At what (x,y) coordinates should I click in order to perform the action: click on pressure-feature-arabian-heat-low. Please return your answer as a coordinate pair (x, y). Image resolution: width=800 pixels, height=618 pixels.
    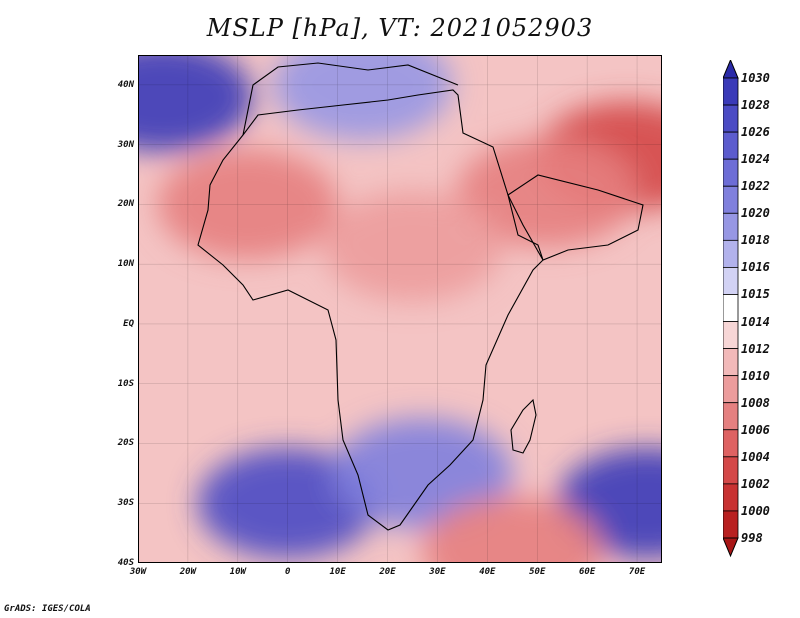
    Looking at the image, I should click on (547, 192).